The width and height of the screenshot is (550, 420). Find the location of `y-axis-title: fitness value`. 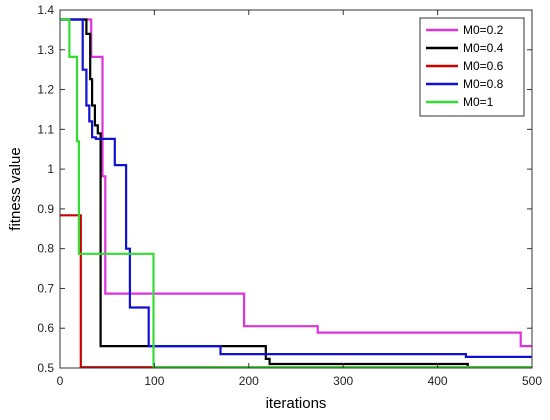

y-axis-title: fitness value is located at coordinates (15, 188).